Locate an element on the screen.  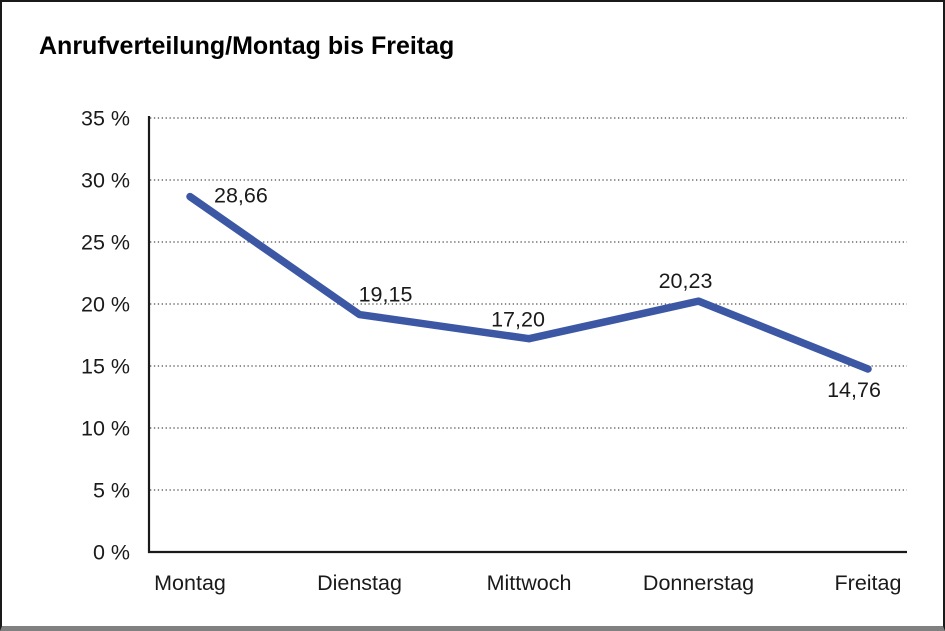
data-label: 19,15 is located at coordinates (386, 295).